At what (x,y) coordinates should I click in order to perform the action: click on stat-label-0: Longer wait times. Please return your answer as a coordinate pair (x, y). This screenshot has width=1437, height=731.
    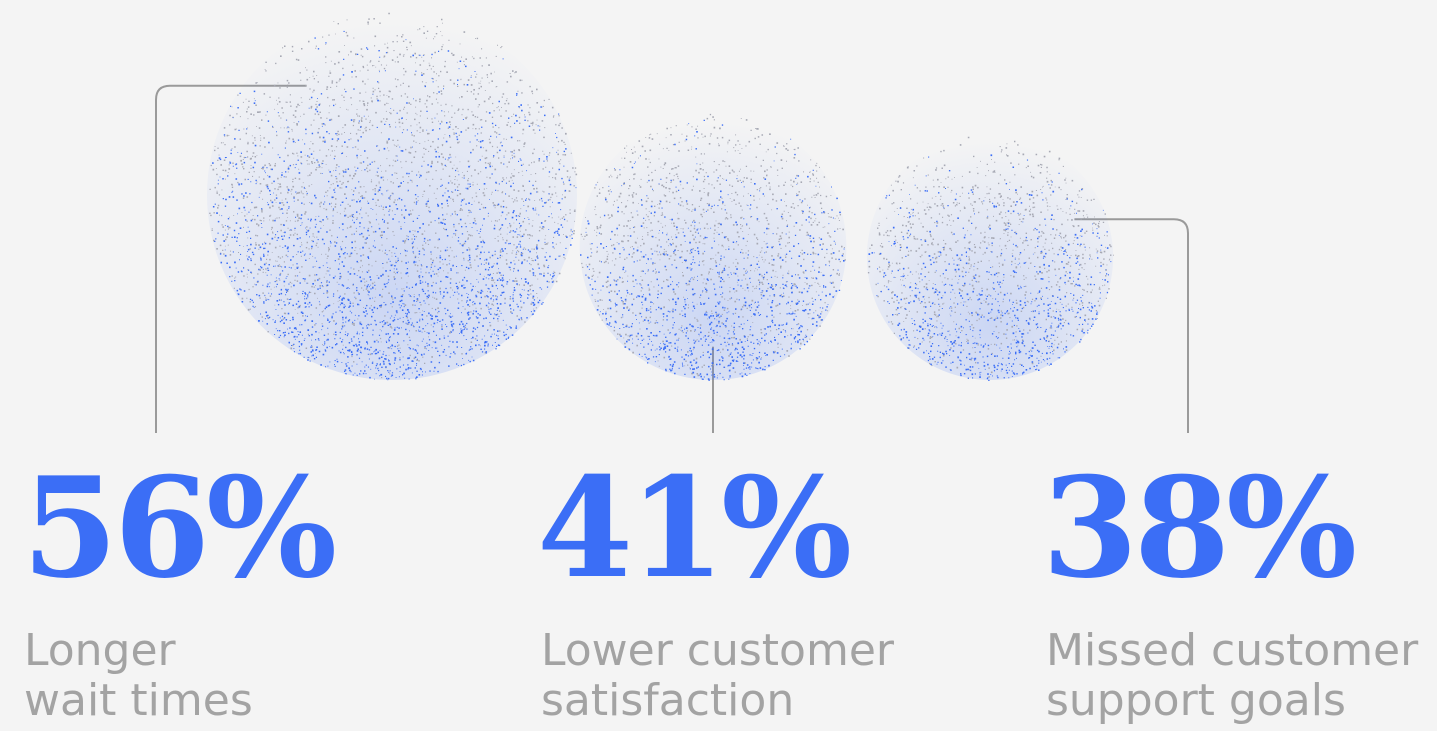
    Looking at the image, I should click on (138, 676).